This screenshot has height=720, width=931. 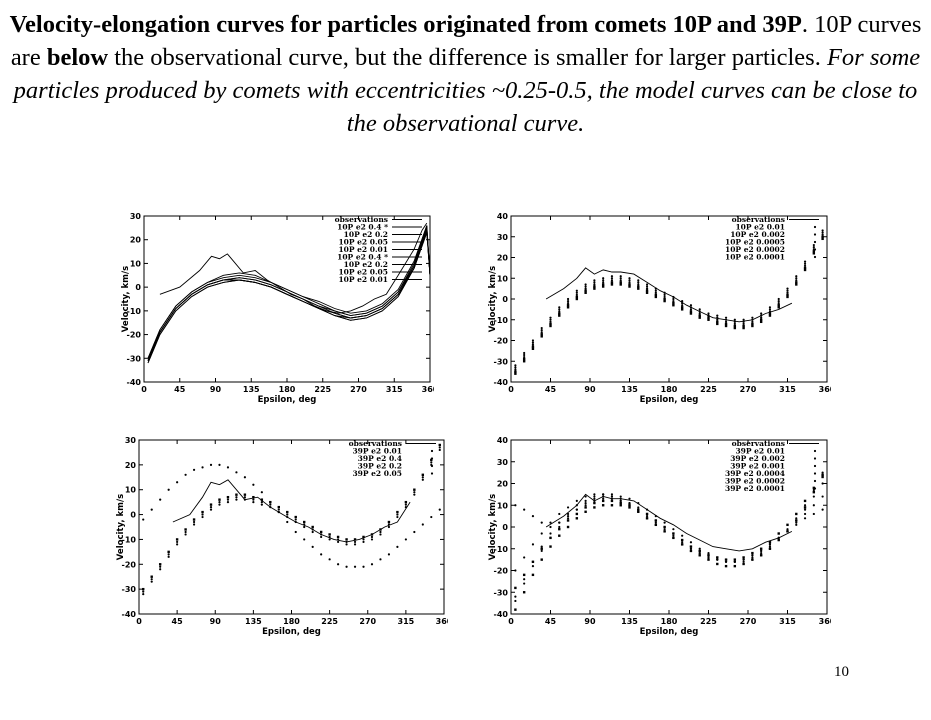 I want to click on x-tick-label: 0, so click(x=511, y=389).